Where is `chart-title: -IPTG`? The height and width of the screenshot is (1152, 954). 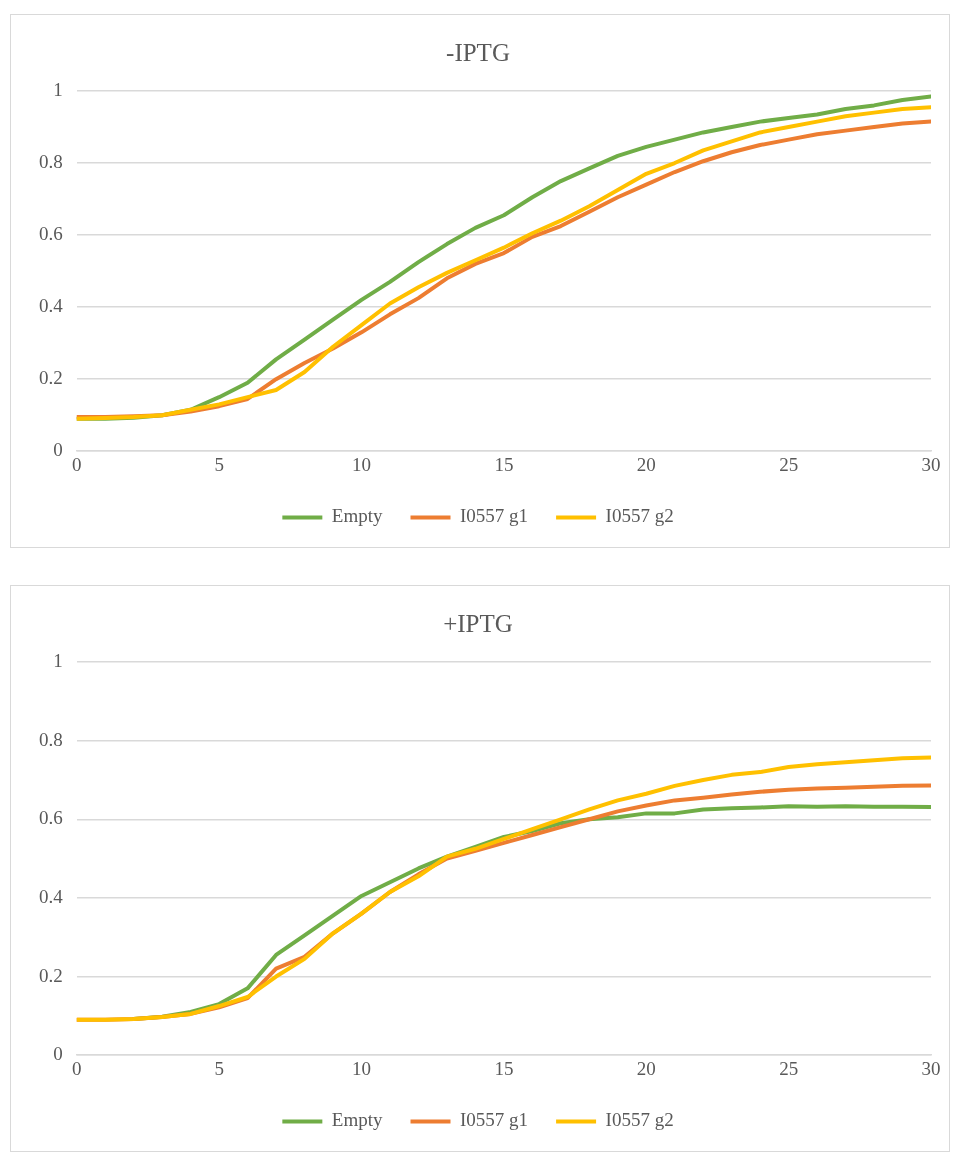
chart-title: -IPTG is located at coordinates (478, 52).